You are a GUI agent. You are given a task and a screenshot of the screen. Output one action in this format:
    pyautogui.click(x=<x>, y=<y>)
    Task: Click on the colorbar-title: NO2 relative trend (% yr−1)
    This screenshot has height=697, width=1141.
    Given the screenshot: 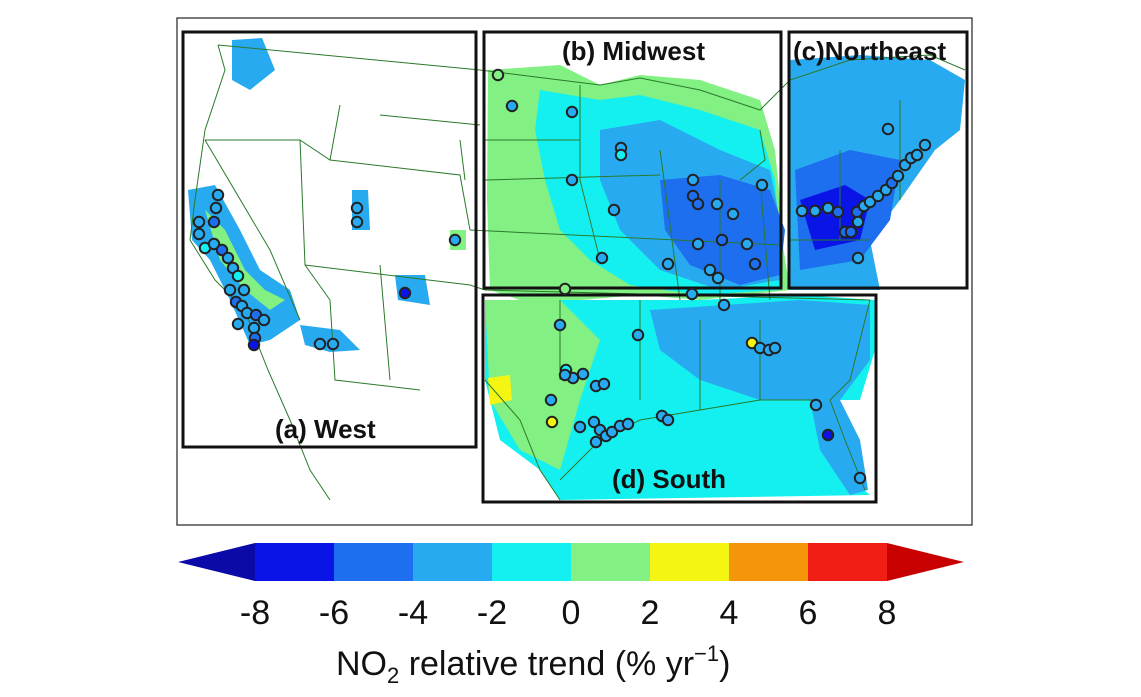 What is the action you would take?
    pyautogui.click(x=533, y=664)
    